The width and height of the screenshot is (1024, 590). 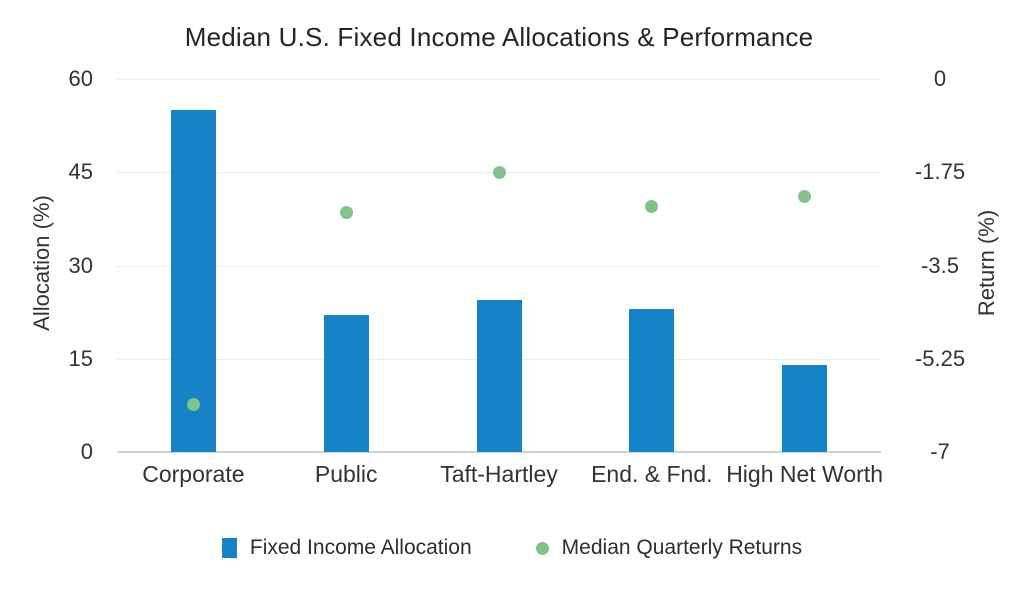 I want to click on right-tick-label: -1.75, so click(x=940, y=172).